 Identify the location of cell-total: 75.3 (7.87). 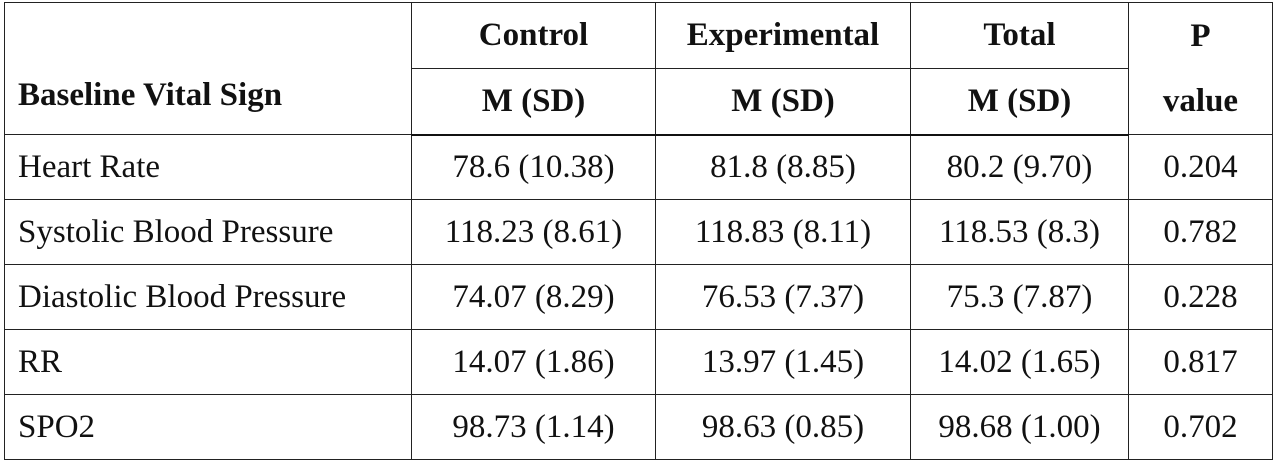
(1019, 297).